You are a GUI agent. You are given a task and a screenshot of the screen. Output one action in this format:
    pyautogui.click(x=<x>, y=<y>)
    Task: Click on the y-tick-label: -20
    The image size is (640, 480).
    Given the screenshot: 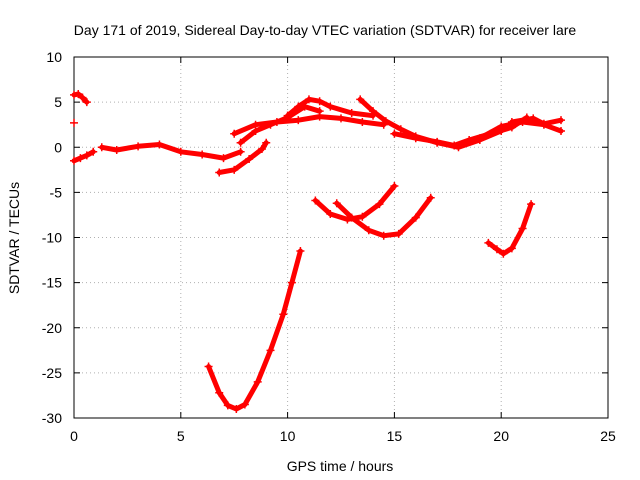 What is the action you would take?
    pyautogui.click(x=52, y=328)
    